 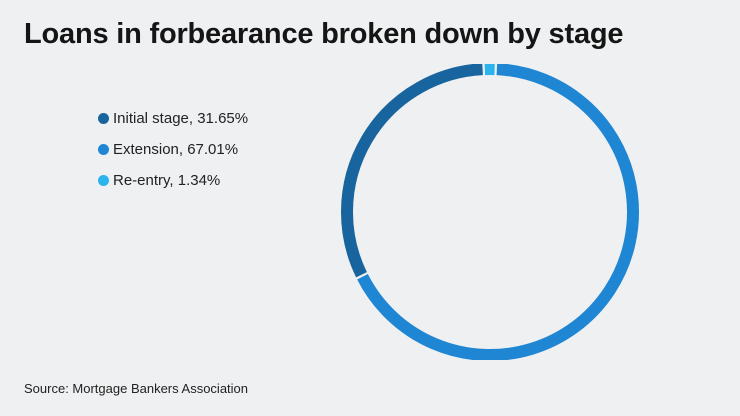 What do you see at coordinates (136, 388) in the screenshot?
I see `source-note: Source: Mortgage Bankers Association` at bounding box center [136, 388].